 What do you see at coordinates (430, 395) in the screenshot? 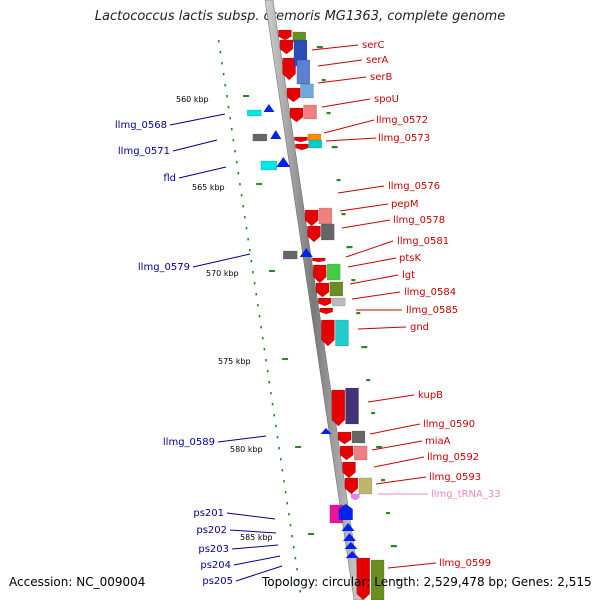
I see `gene-label-kupB: kupB` at bounding box center [430, 395].